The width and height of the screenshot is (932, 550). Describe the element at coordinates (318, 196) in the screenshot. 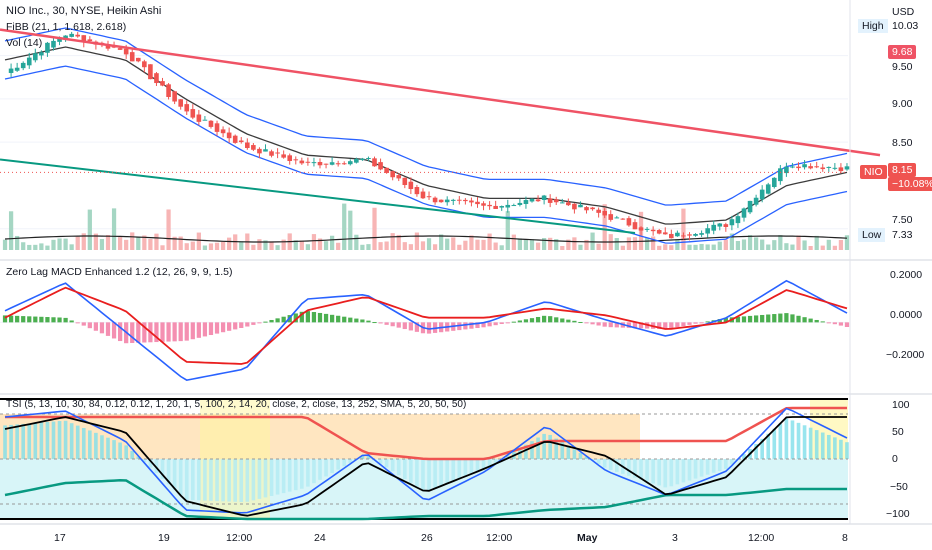

I see `support-trendline` at that location.